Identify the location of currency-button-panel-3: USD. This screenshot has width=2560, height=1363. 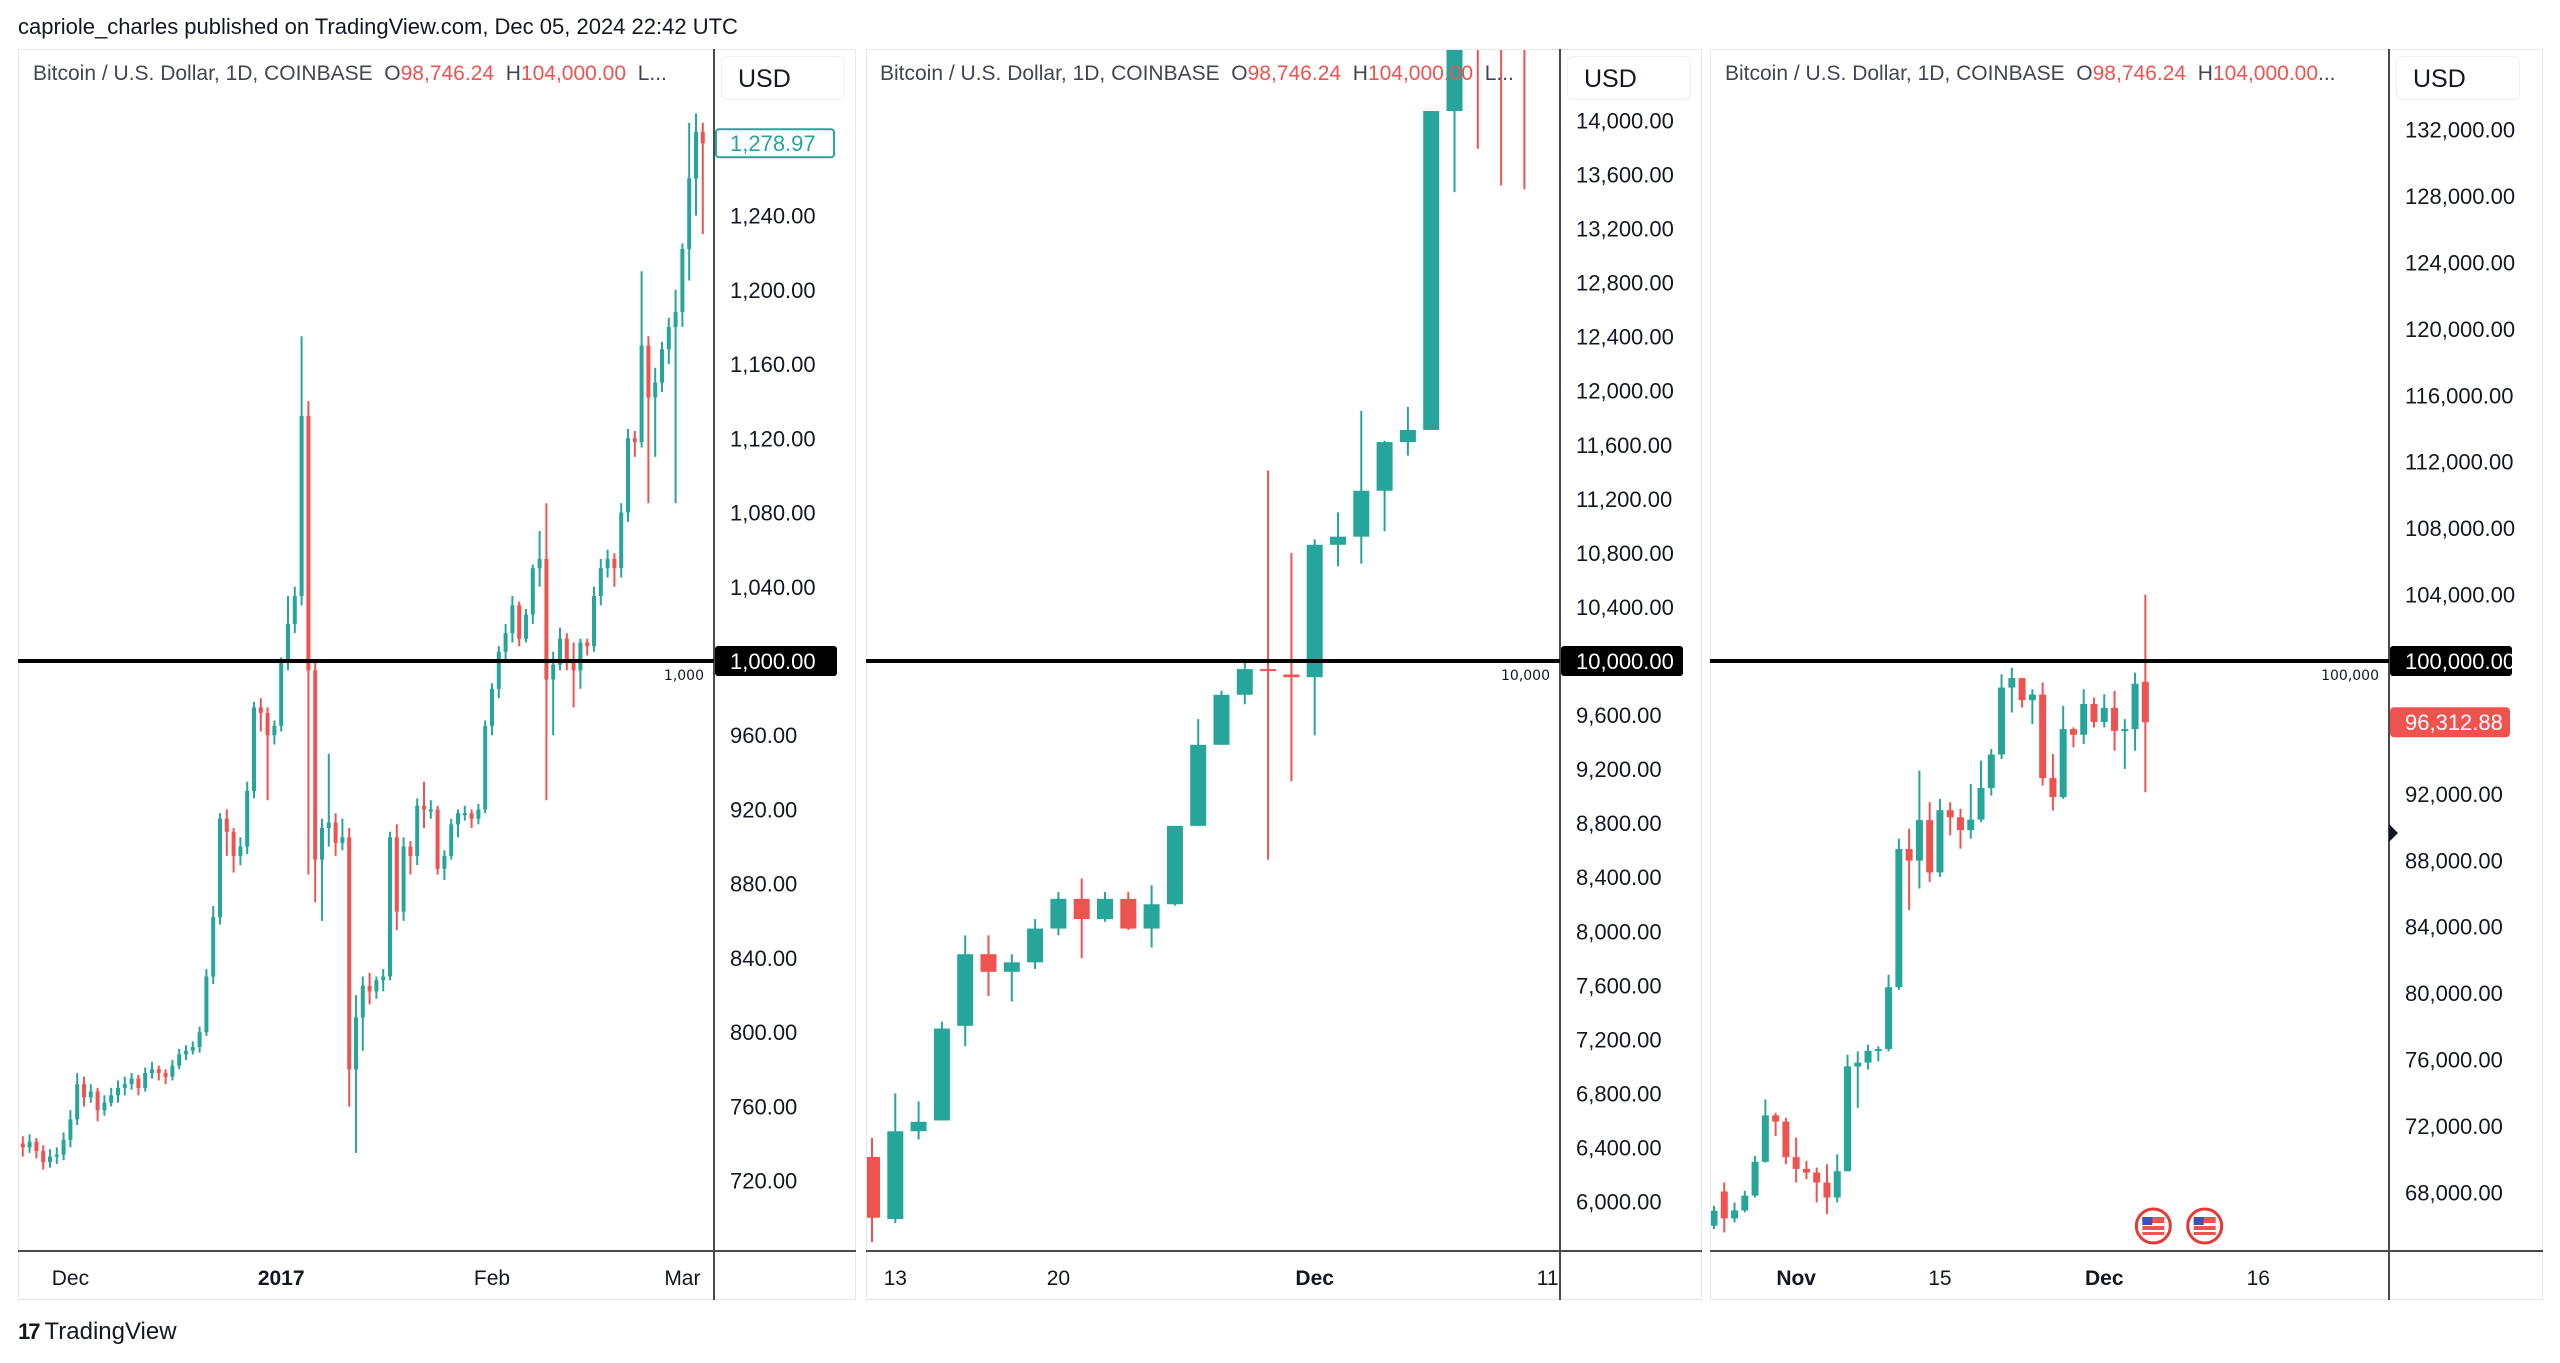
(2458, 78).